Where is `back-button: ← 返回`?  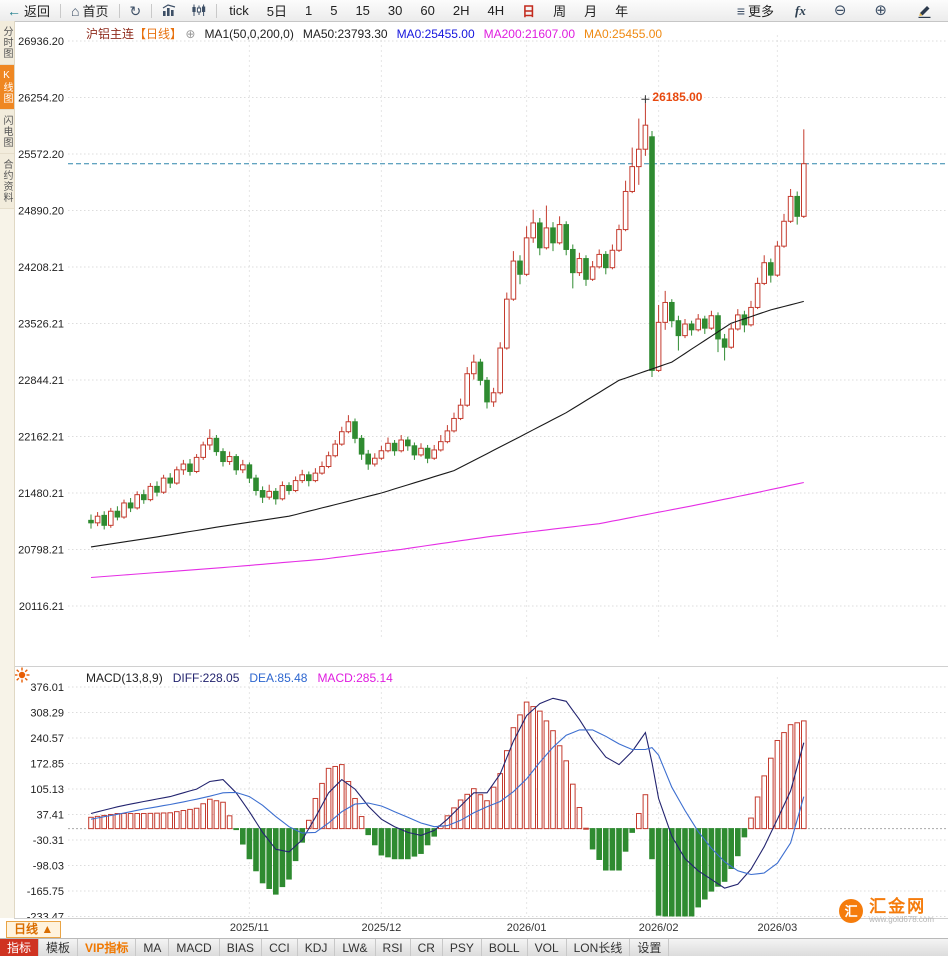 back-button: ← 返回 is located at coordinates (28, 10).